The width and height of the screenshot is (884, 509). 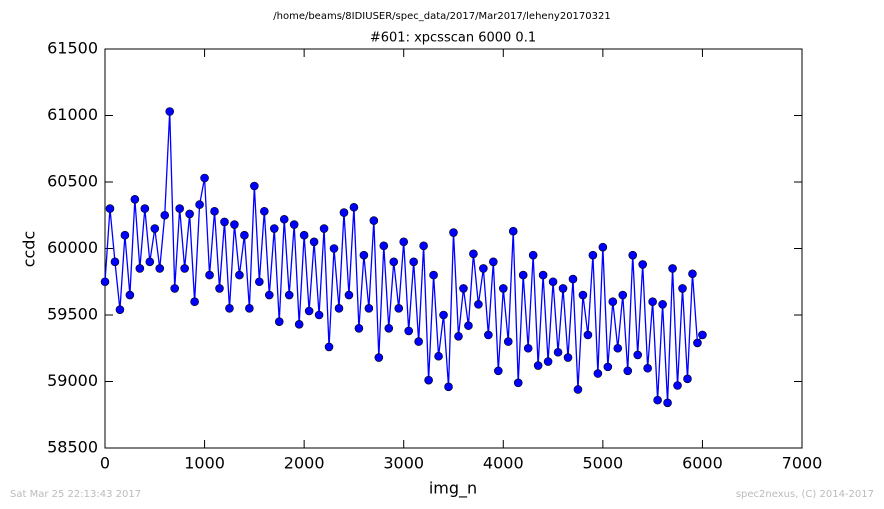 I want to click on y-axis-label: ccdc, so click(x=29, y=249).